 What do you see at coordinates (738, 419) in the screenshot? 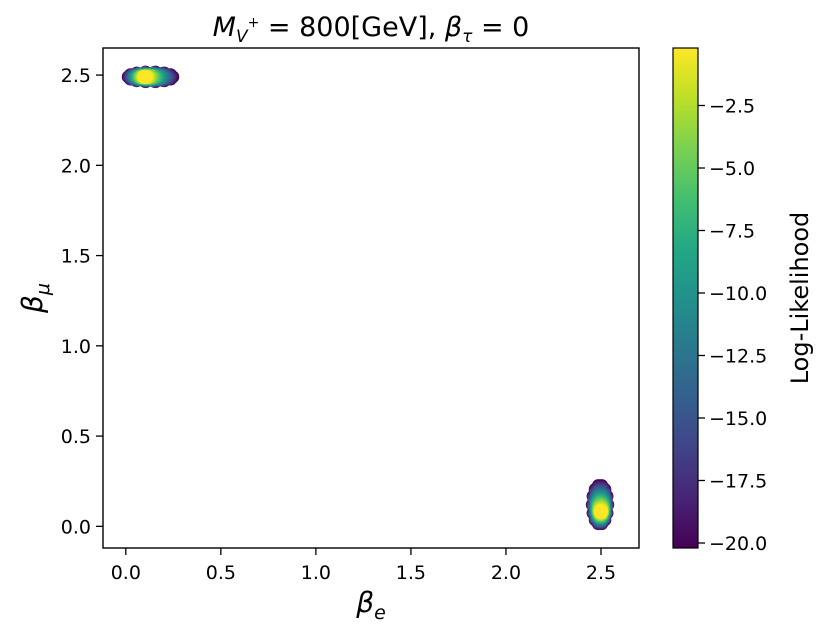
I see `colorbar-tick-label: −15.0` at bounding box center [738, 419].